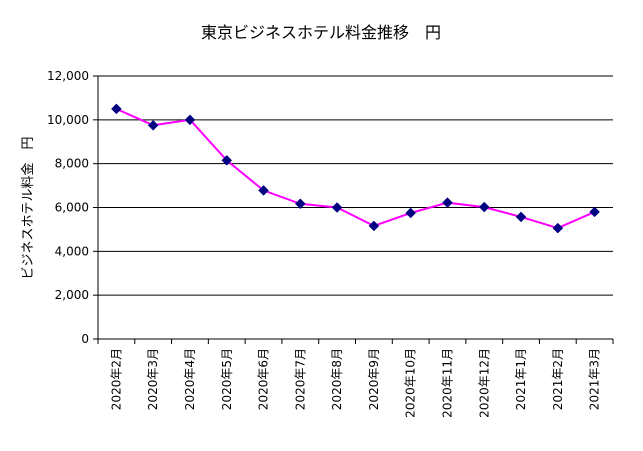 This screenshot has height=451, width=643. I want to click on y-tick-label: 8,000, so click(72, 164).